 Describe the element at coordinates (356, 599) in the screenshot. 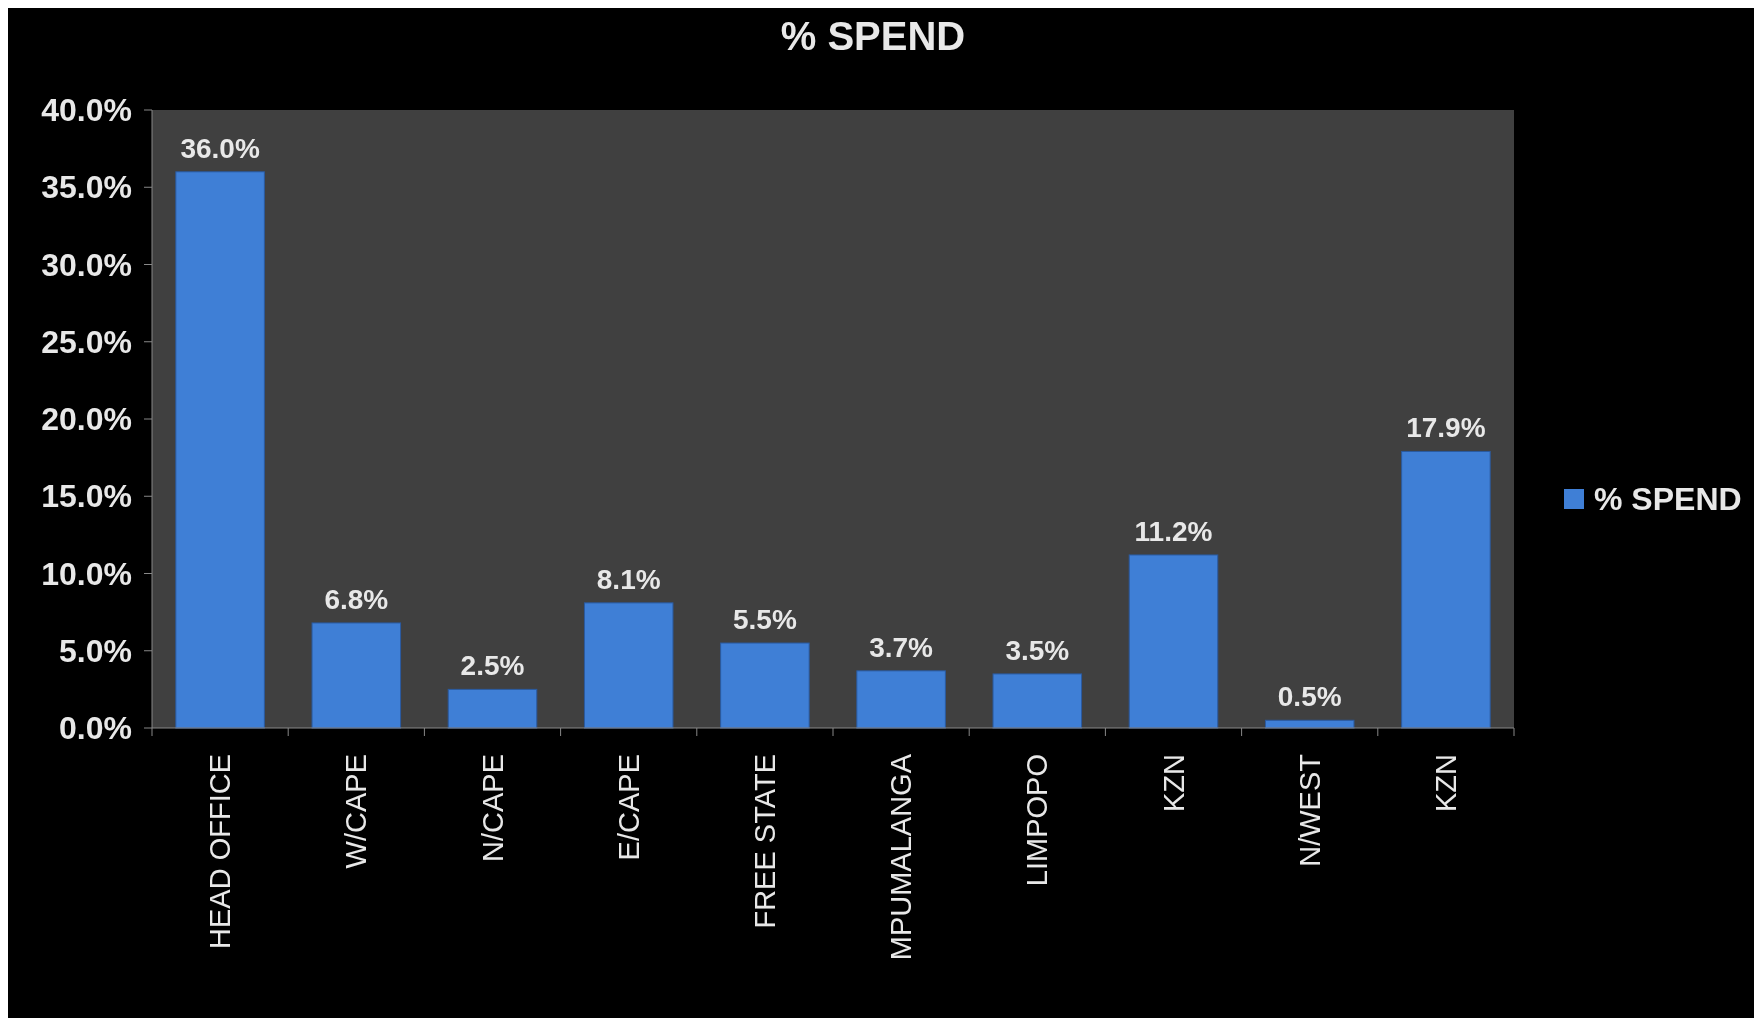

I see `data-label: 6.8%` at that location.